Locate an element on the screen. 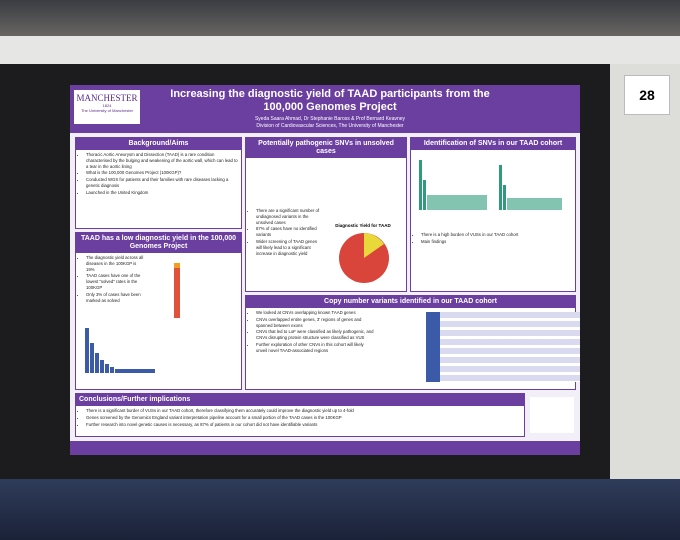  bullet: Launched in the United Kingdom is located at coordinates (162, 193).